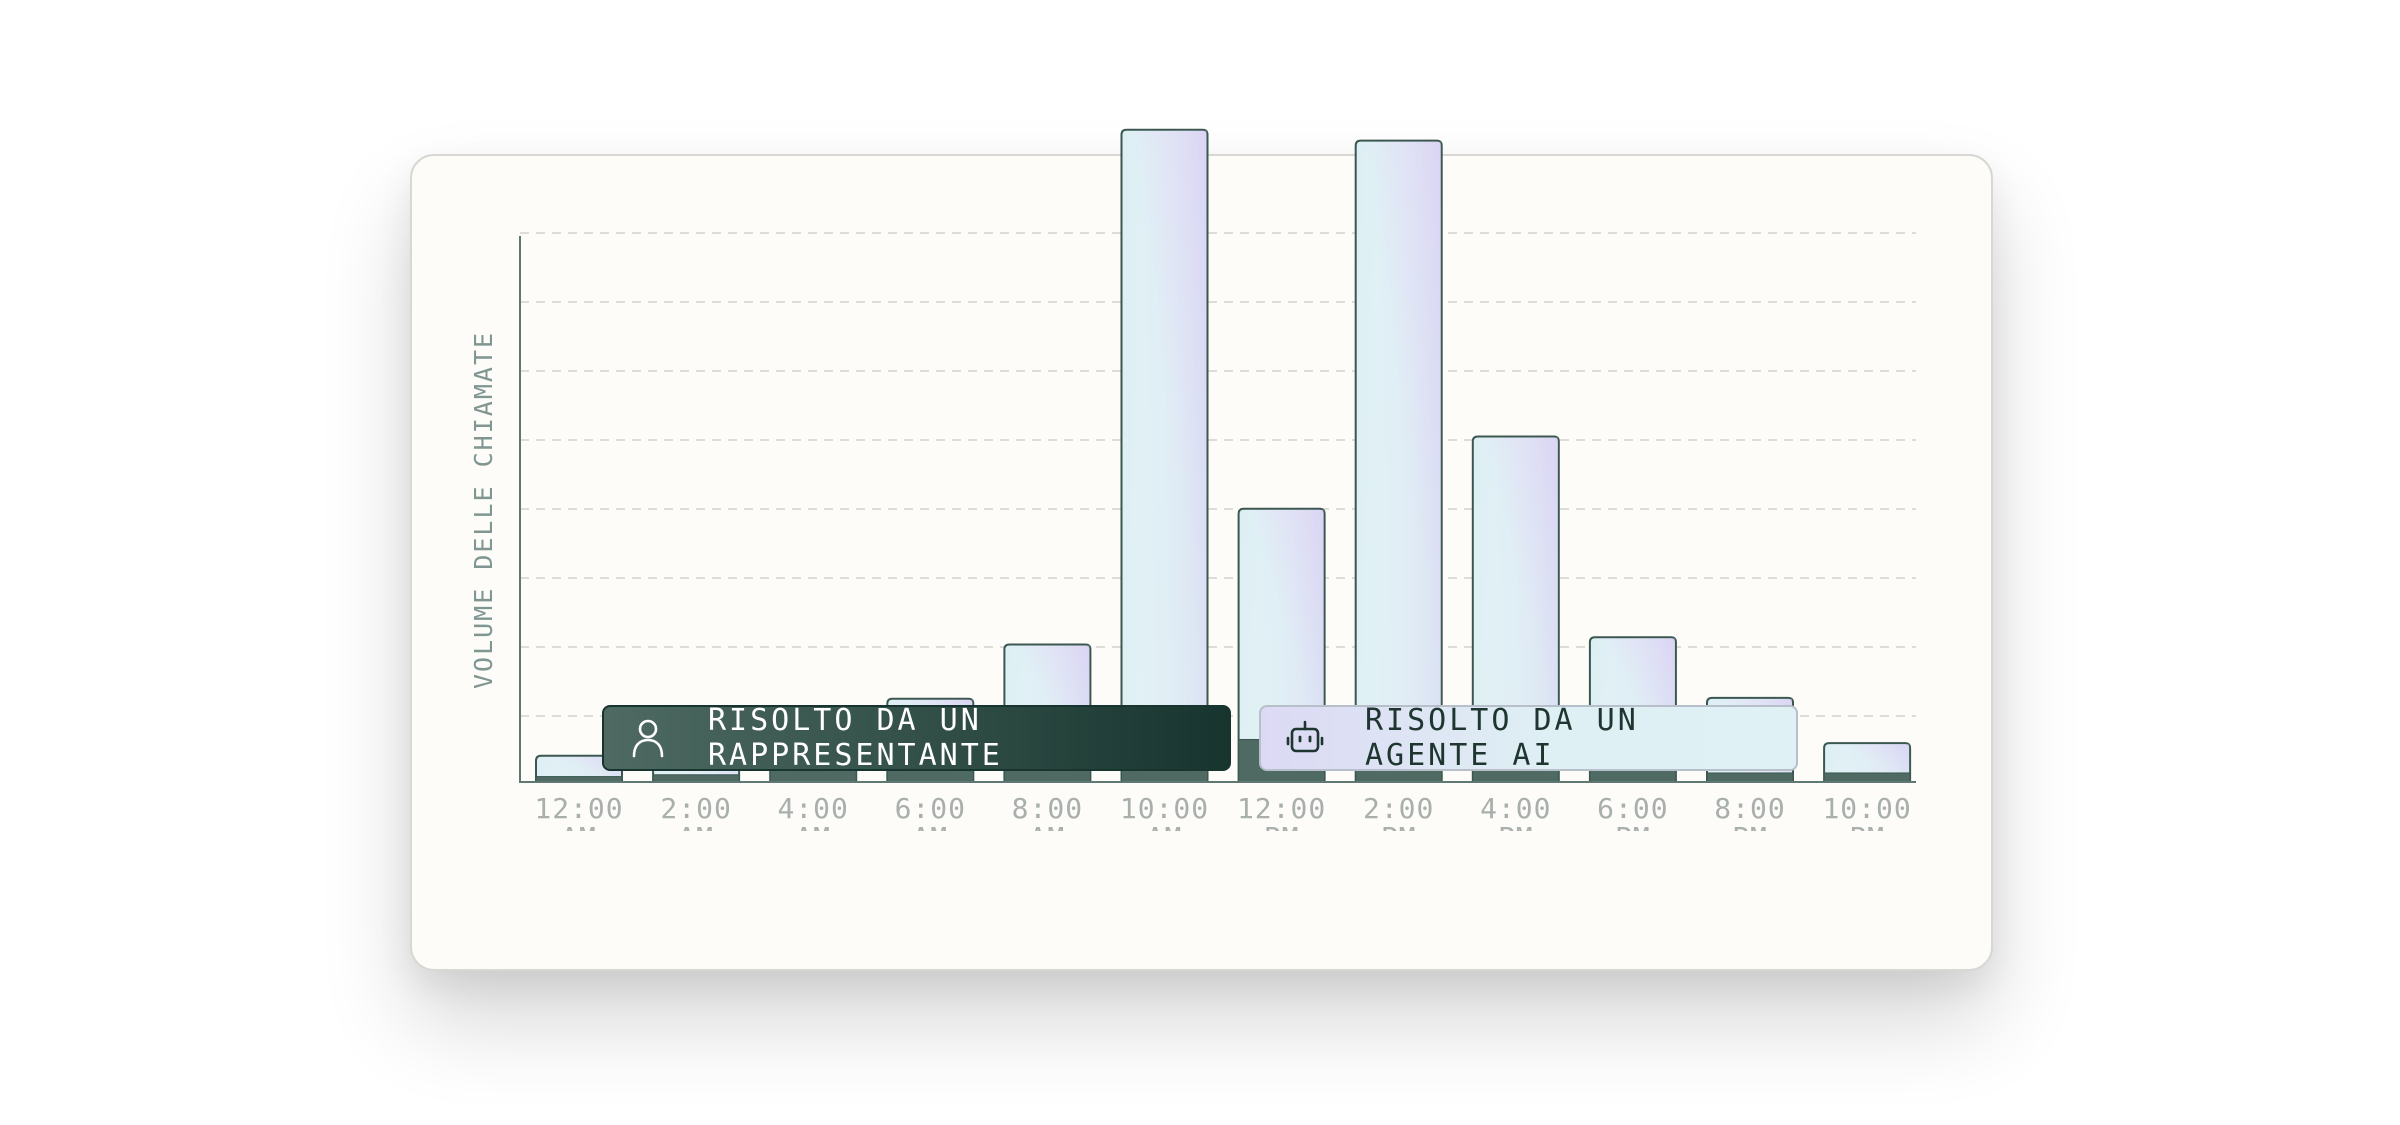  I want to click on legend-human-label: RISOLTO DA UN RAPPRESENTANTE, so click(855, 738).